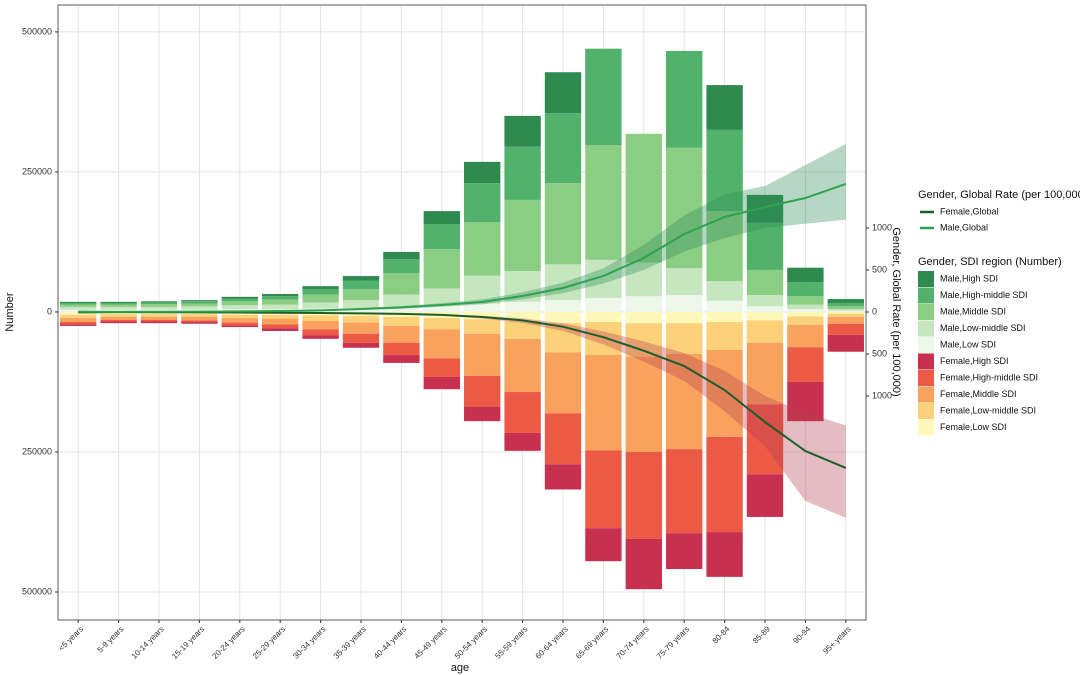 This screenshot has height=675, width=1080. What do you see at coordinates (721, 634) in the screenshot?
I see `x-tick-label: 80-84` at bounding box center [721, 634].